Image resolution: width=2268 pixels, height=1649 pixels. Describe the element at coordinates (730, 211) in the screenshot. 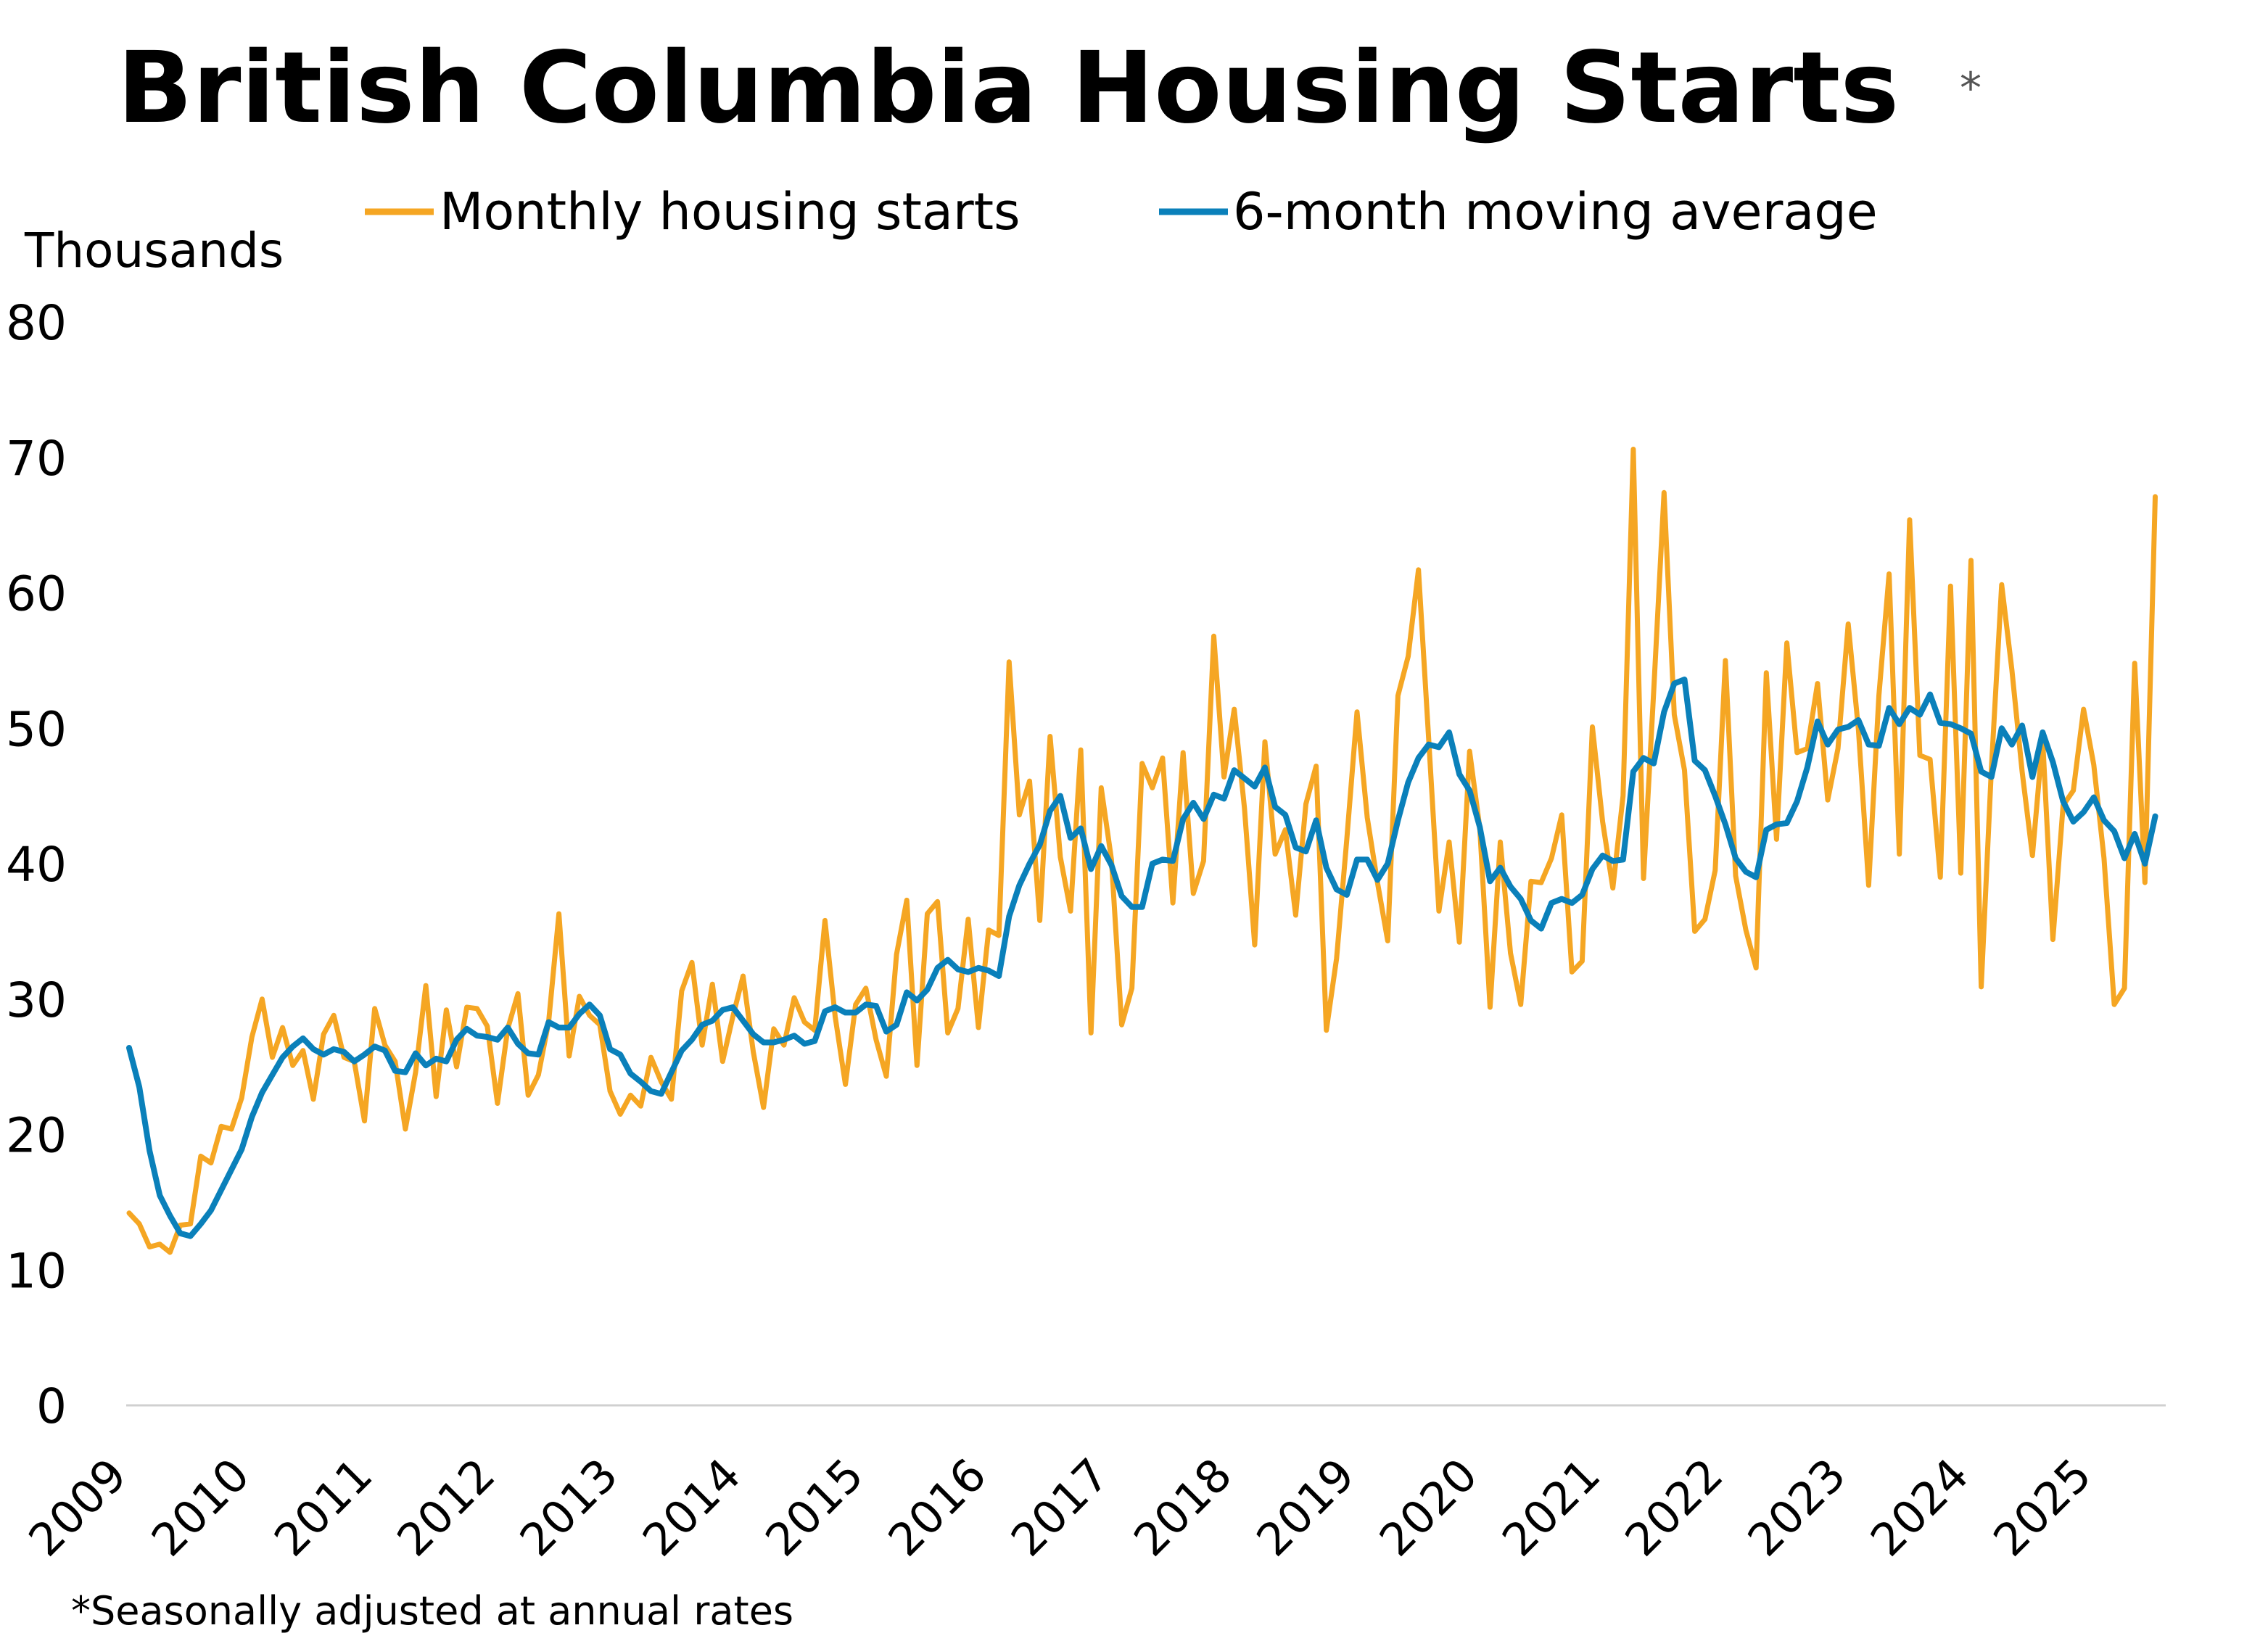

I see `legend-label-monthly: Monthly housing starts` at that location.